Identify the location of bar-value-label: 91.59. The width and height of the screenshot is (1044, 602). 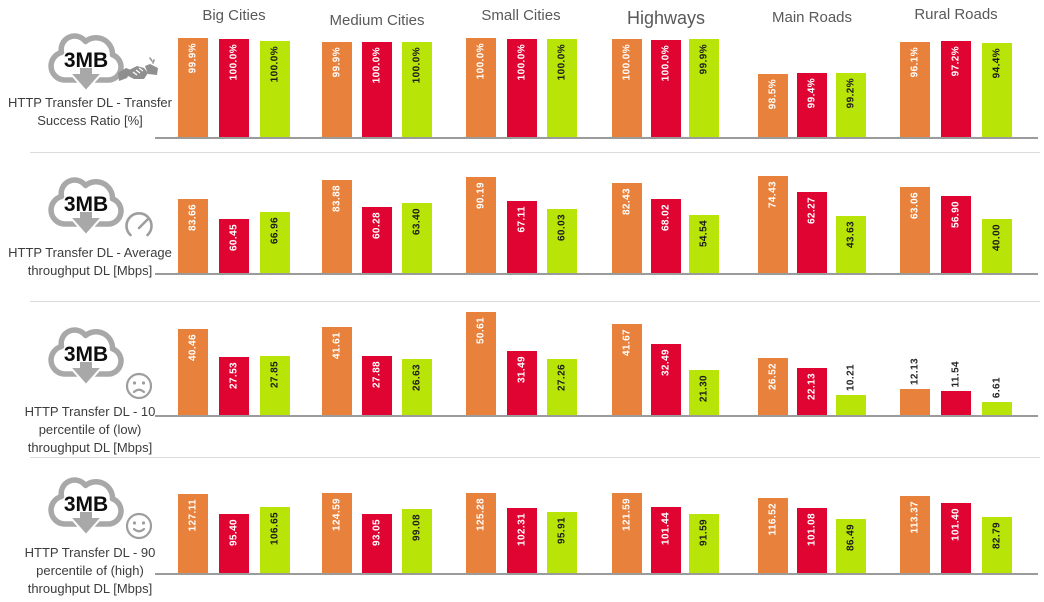
(704, 533).